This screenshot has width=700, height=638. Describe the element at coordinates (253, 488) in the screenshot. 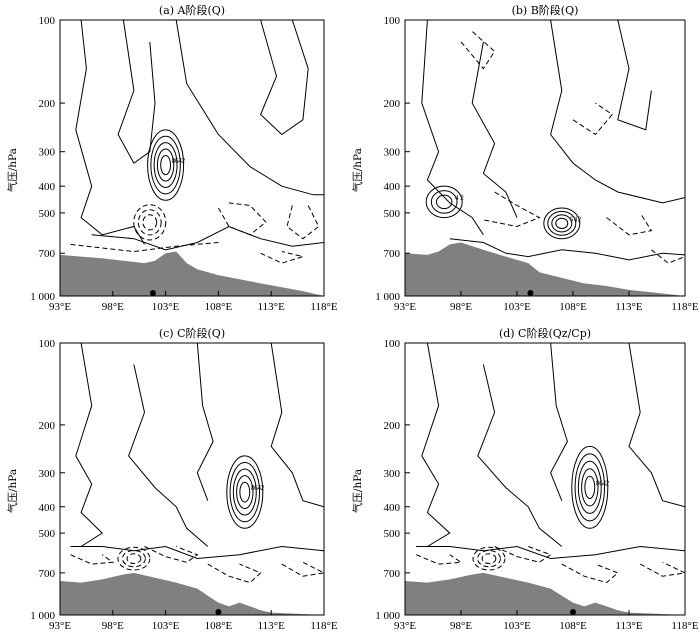

I see `contour-label: 8` at that location.